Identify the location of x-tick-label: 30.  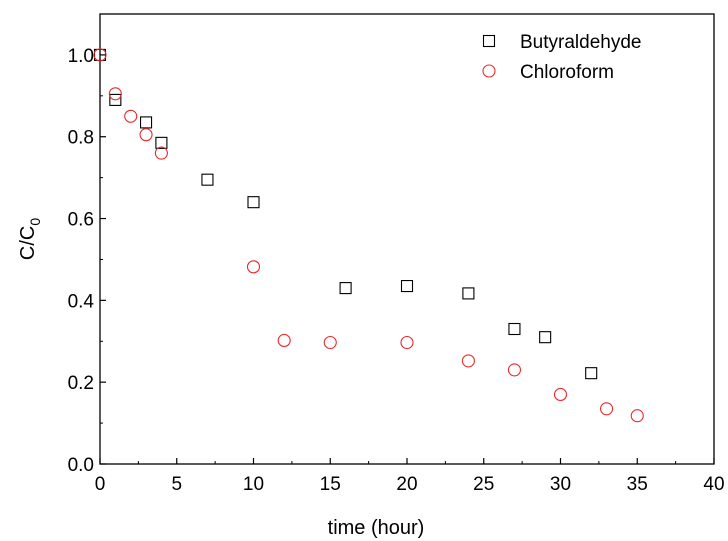
(560, 484).